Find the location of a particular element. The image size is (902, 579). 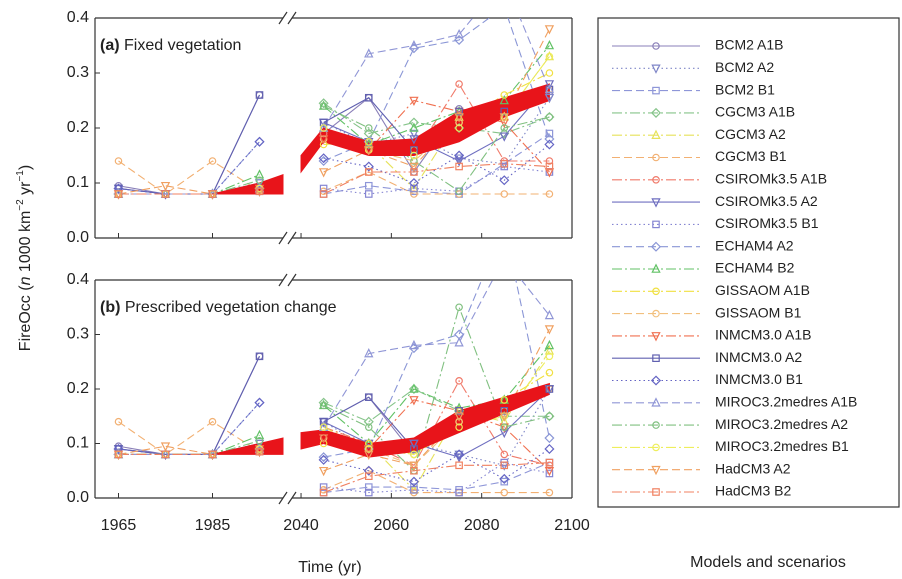

x-tick-label: 2100 is located at coordinates (572, 525).